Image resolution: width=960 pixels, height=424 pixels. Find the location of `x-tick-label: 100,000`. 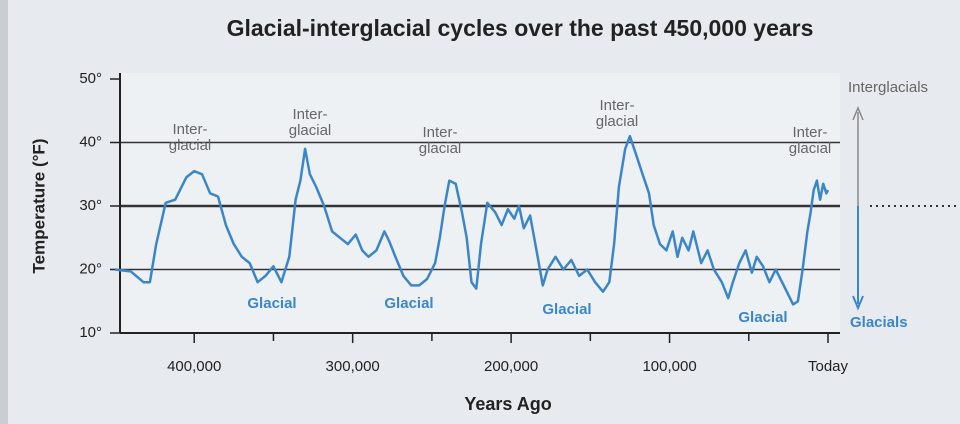

x-tick-label: 100,000 is located at coordinates (669, 366).